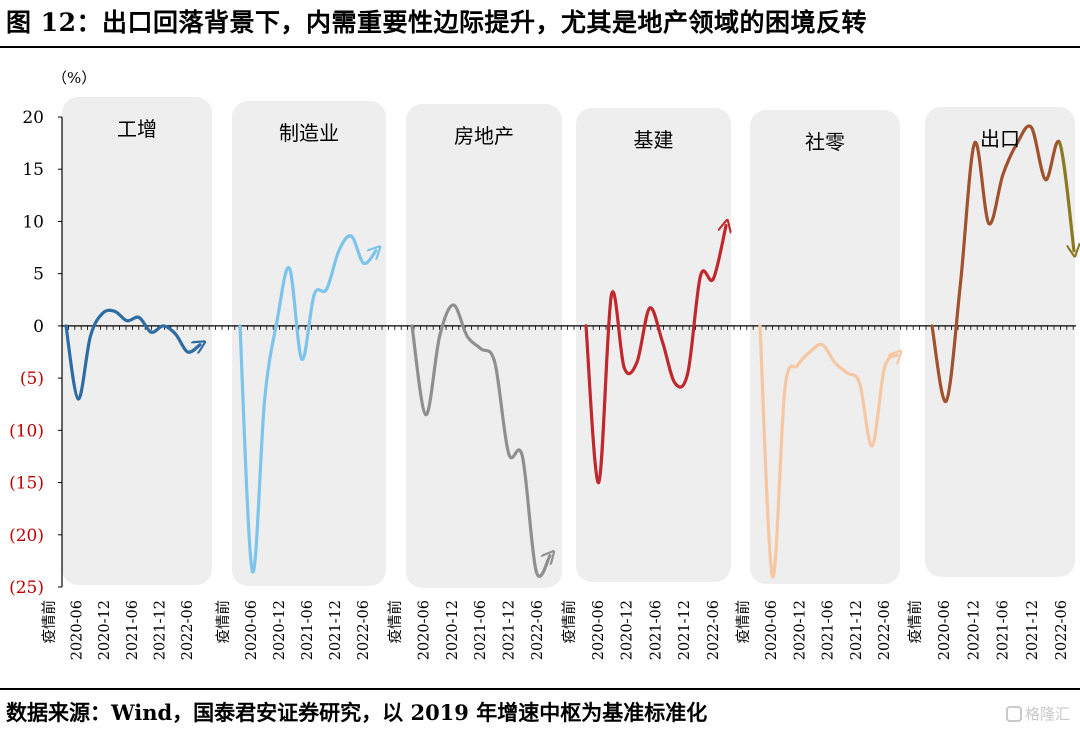  What do you see at coordinates (26, 536) in the screenshot?
I see `y-tick-label: (20)` at bounding box center [26, 536].